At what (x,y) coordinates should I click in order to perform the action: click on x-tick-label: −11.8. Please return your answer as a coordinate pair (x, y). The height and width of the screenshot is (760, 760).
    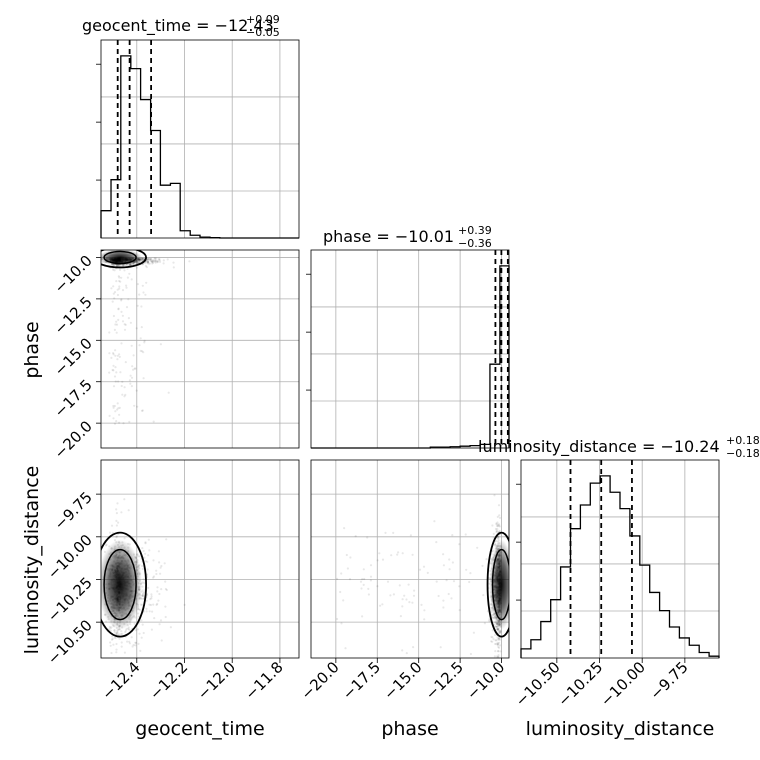
    Looking at the image, I should click on (264, 680).